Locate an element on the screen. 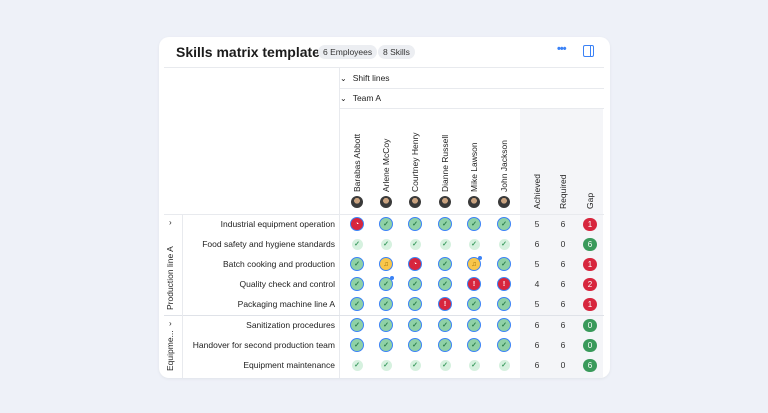 Image resolution: width=768 pixels, height=413 pixels. employee-column-header: Mike Lawson is located at coordinates (474, 167).